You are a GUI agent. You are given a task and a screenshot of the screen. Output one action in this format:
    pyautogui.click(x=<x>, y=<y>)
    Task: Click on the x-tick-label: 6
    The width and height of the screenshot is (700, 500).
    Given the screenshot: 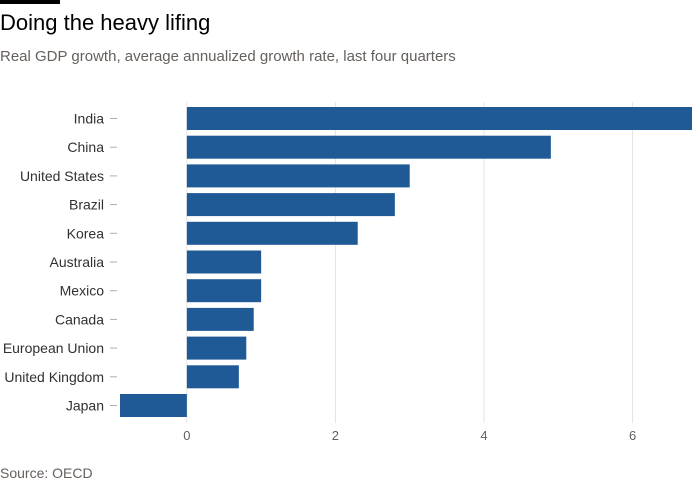 What is the action you would take?
    pyautogui.click(x=632, y=435)
    